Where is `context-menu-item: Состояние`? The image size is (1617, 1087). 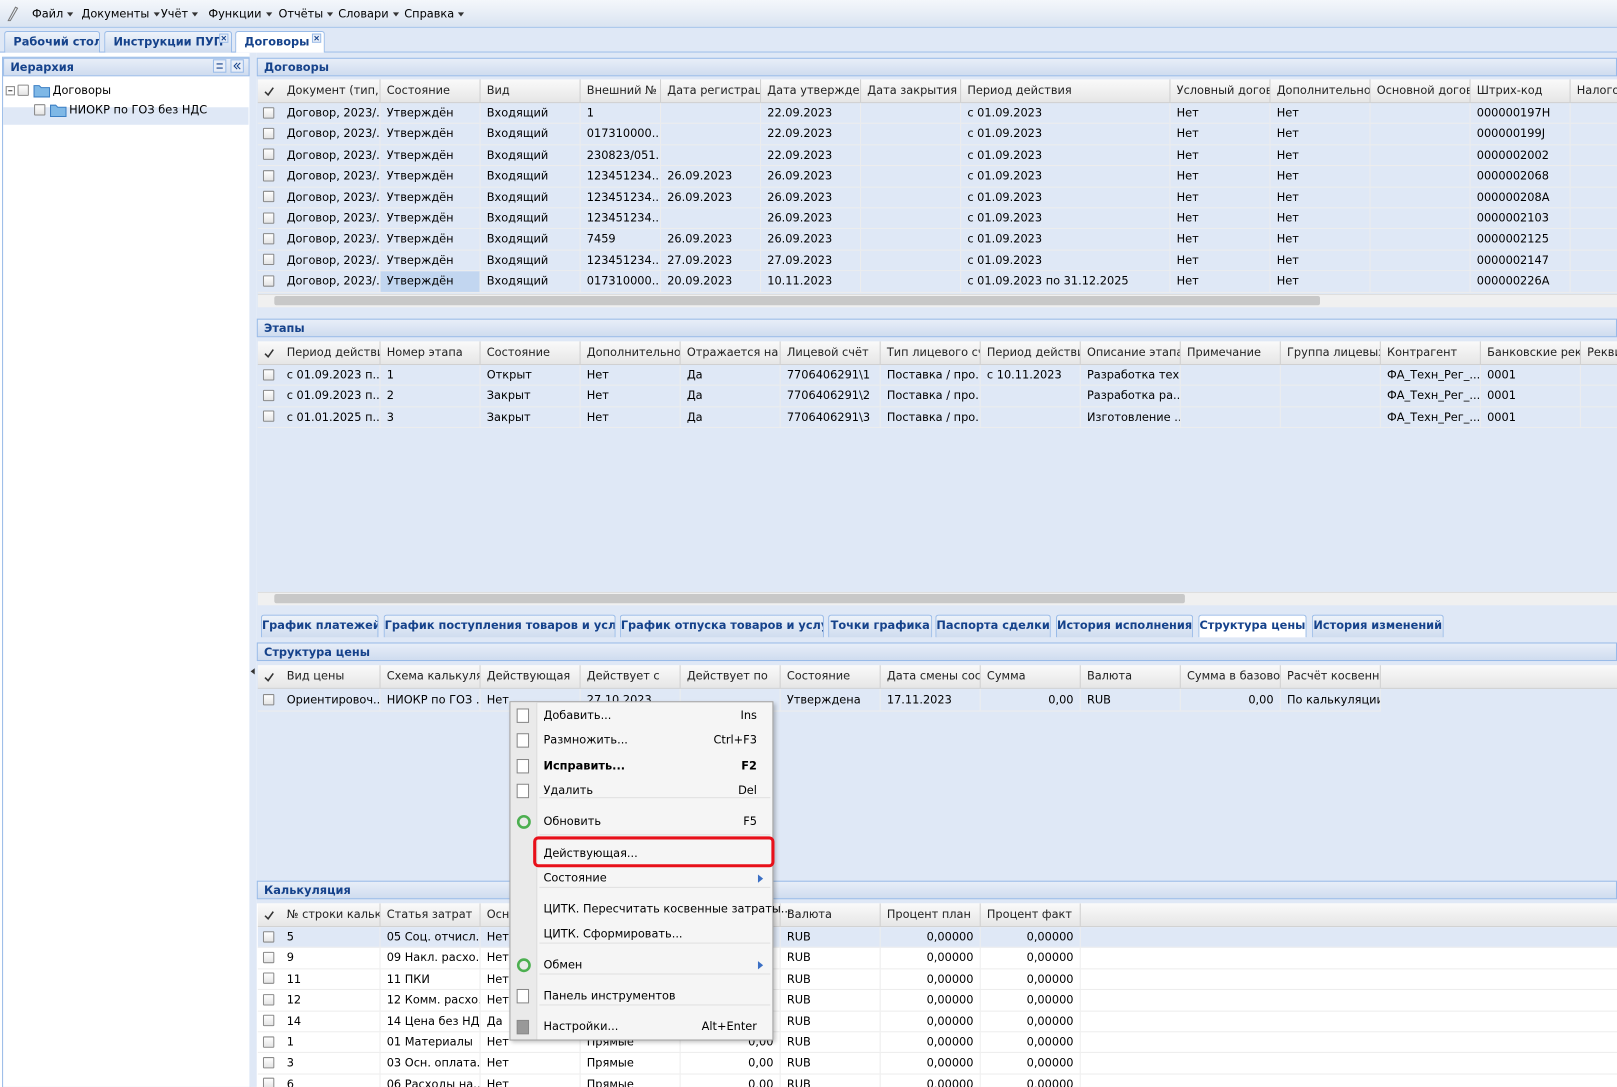 context-menu-item: Состояние is located at coordinates (641, 878).